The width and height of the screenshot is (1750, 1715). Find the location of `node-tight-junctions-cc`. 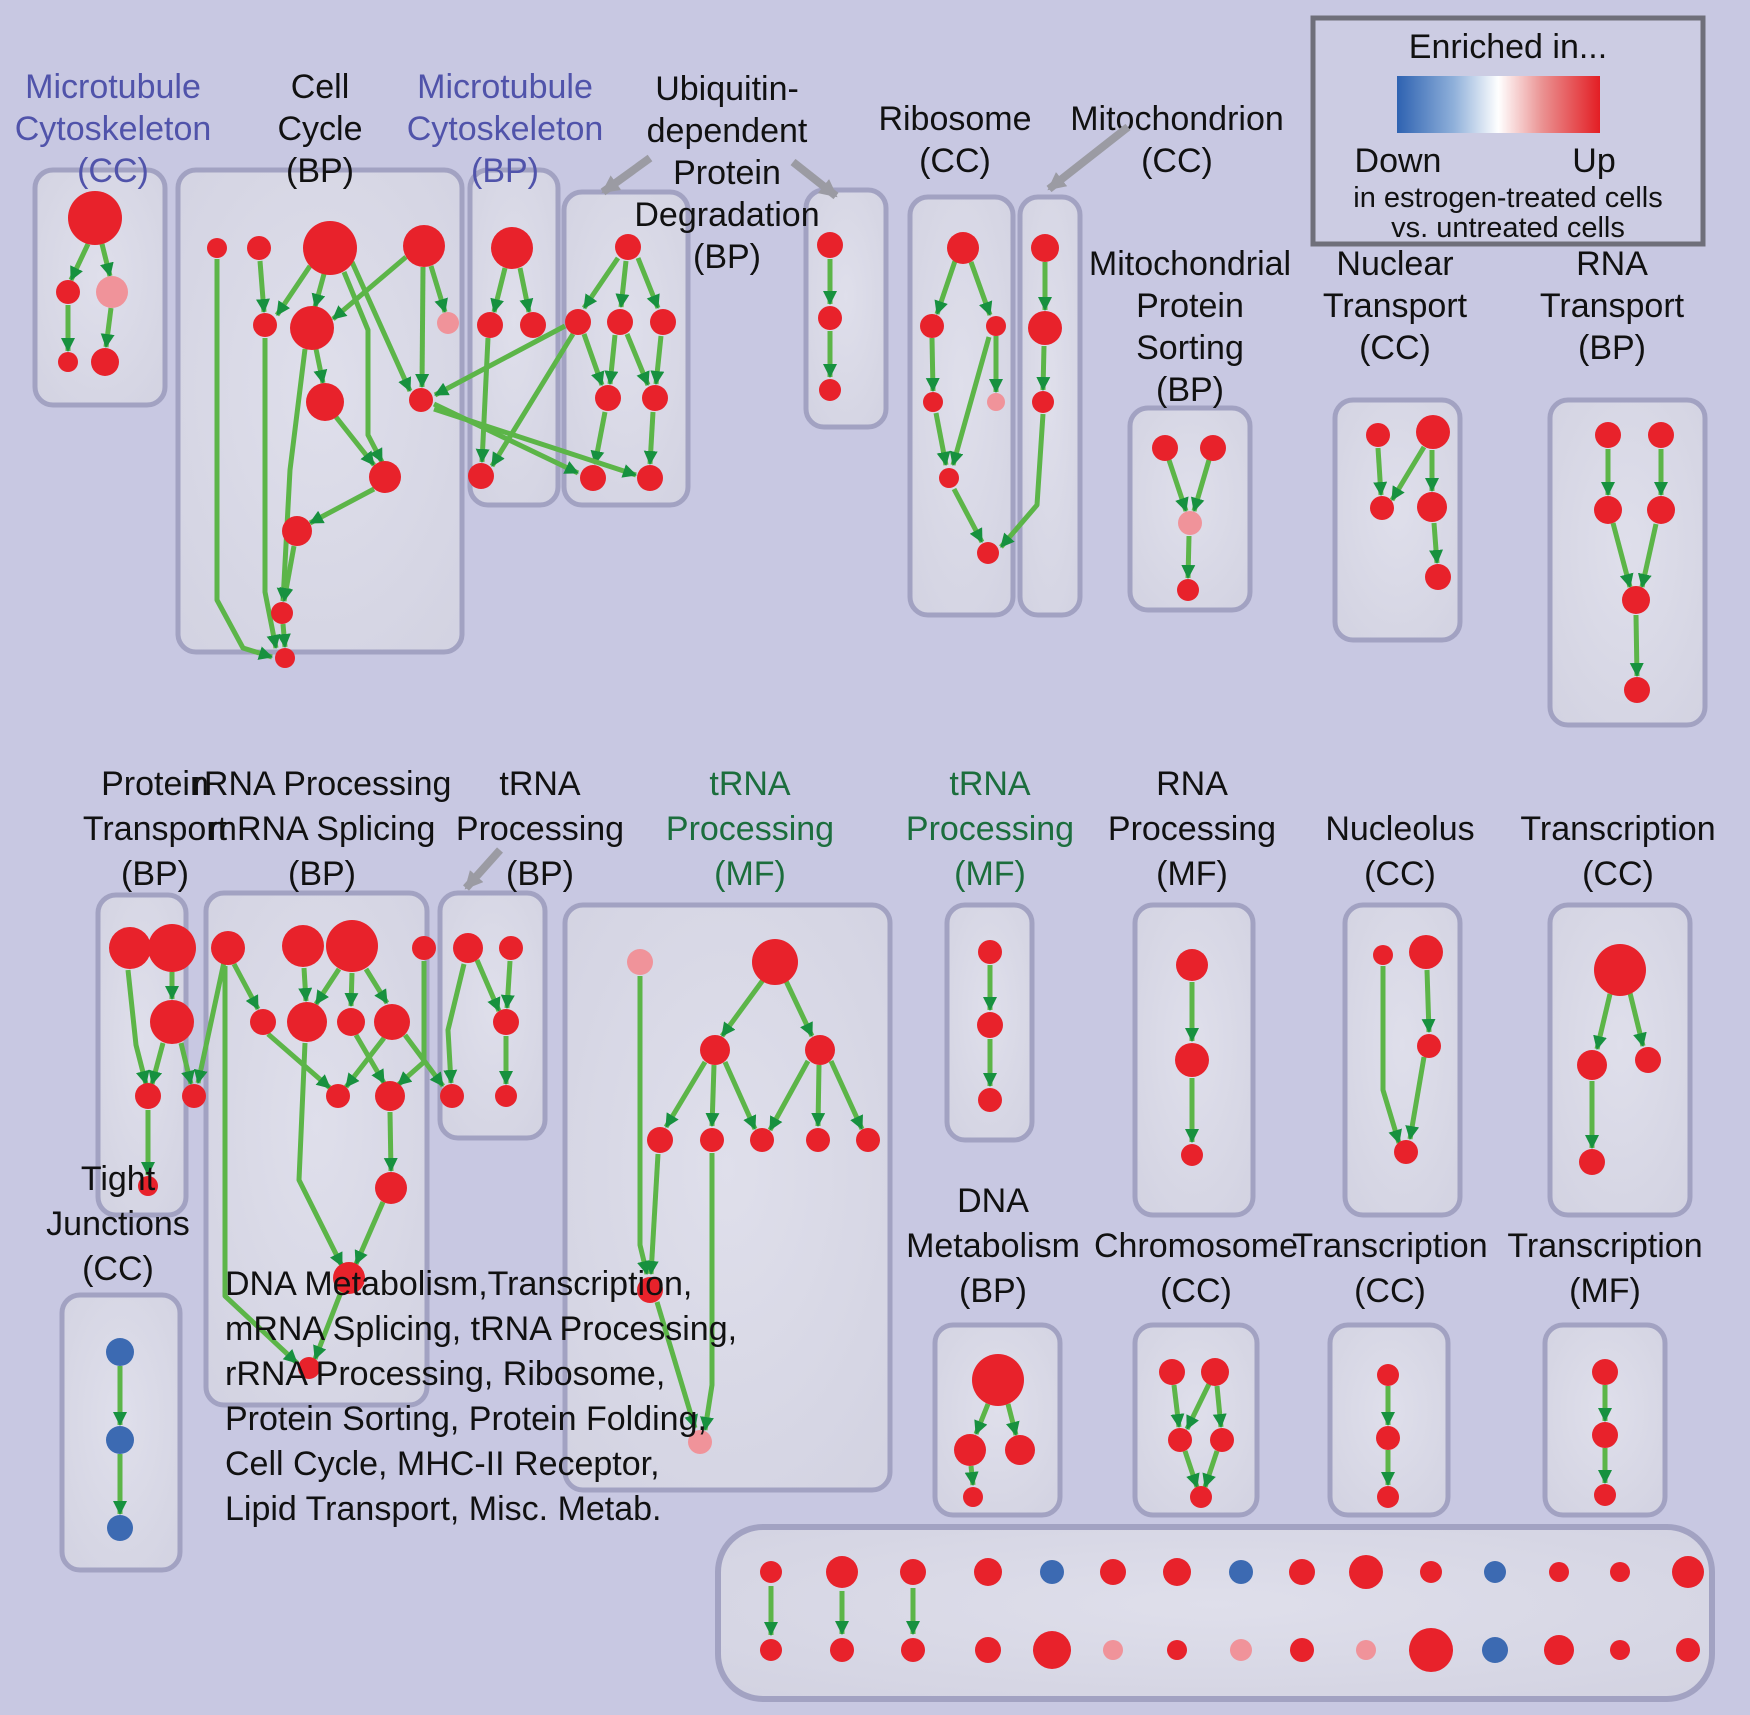

node-tight-junctions-cc is located at coordinates (120, 1440).